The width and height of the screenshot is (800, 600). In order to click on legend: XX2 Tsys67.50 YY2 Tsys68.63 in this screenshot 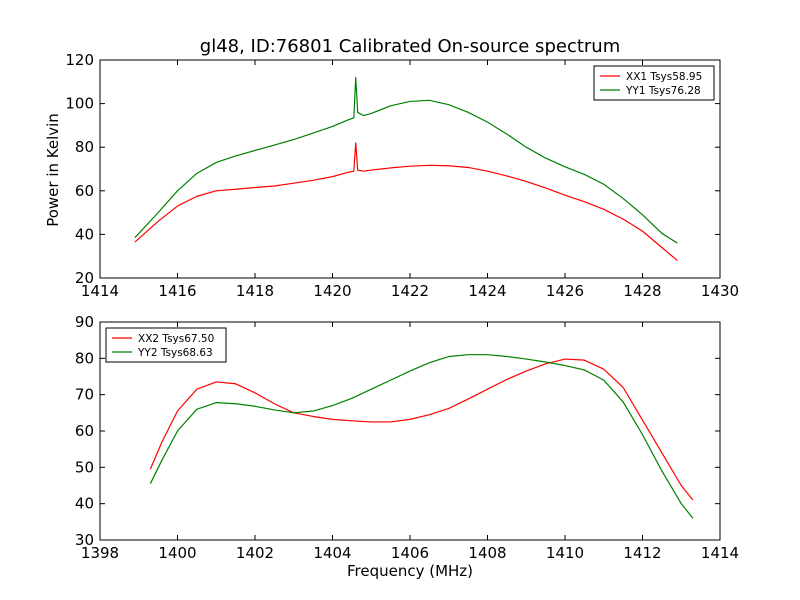, I will do `click(166, 345)`.